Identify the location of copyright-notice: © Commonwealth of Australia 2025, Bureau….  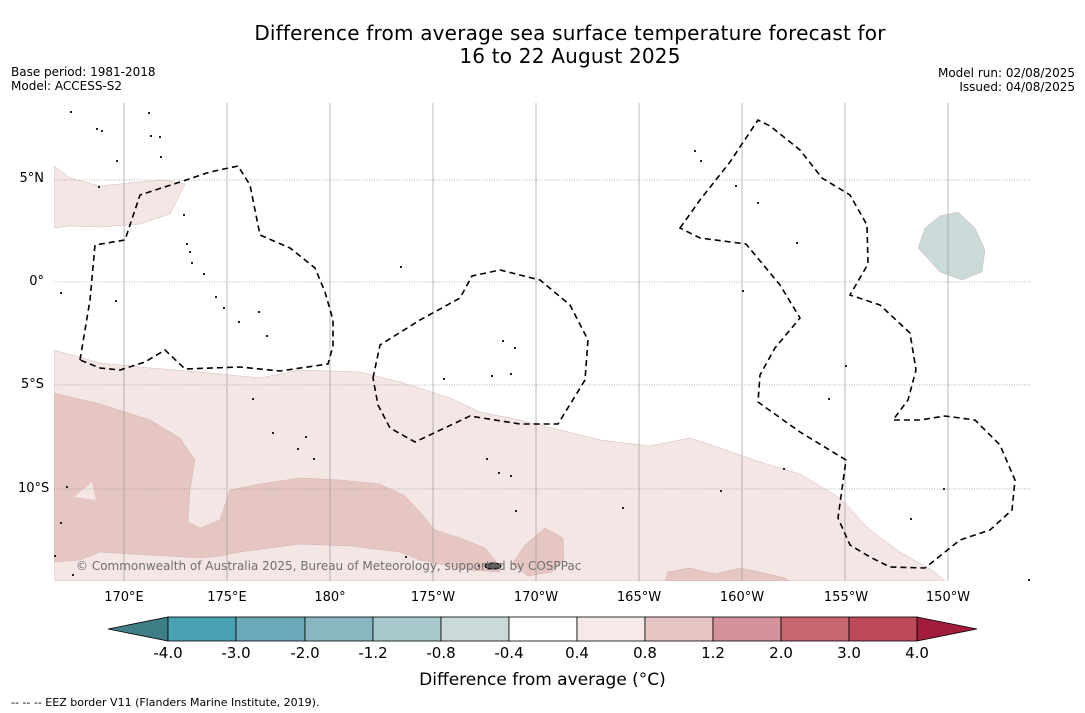
(329, 566).